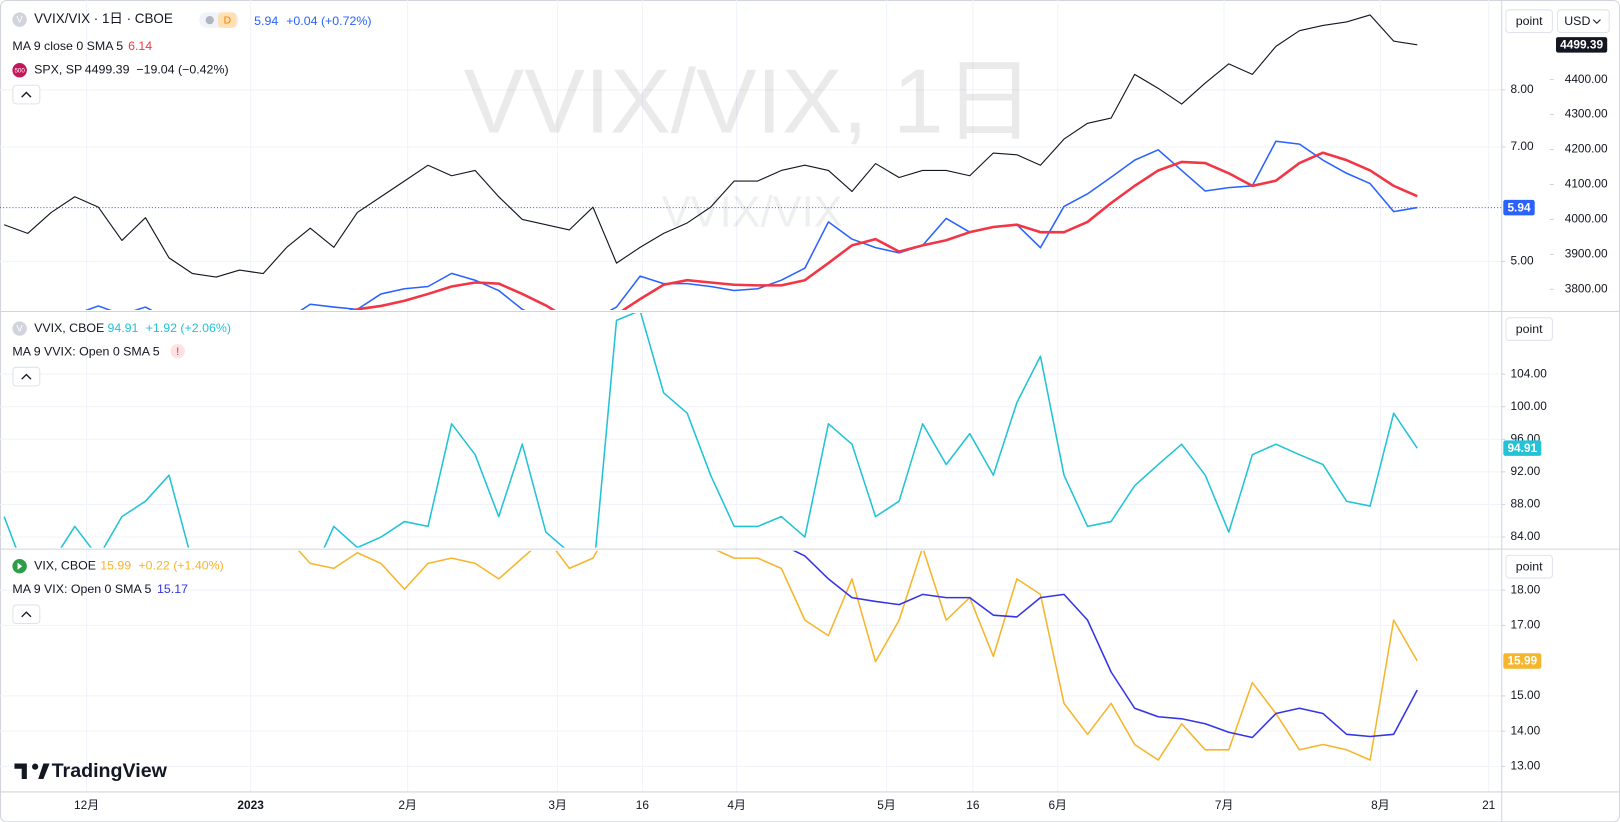 This screenshot has height=822, width=1620. What do you see at coordinates (1596, 21) in the screenshot?
I see `currency-caret` at bounding box center [1596, 21].